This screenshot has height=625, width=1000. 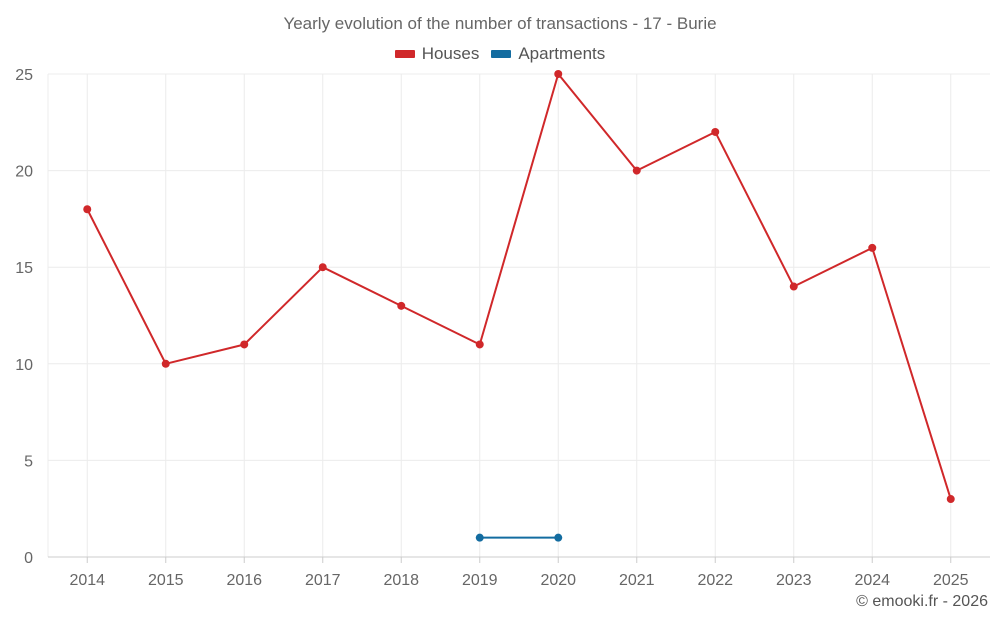 I want to click on x-tick-label: 2020, so click(x=558, y=580).